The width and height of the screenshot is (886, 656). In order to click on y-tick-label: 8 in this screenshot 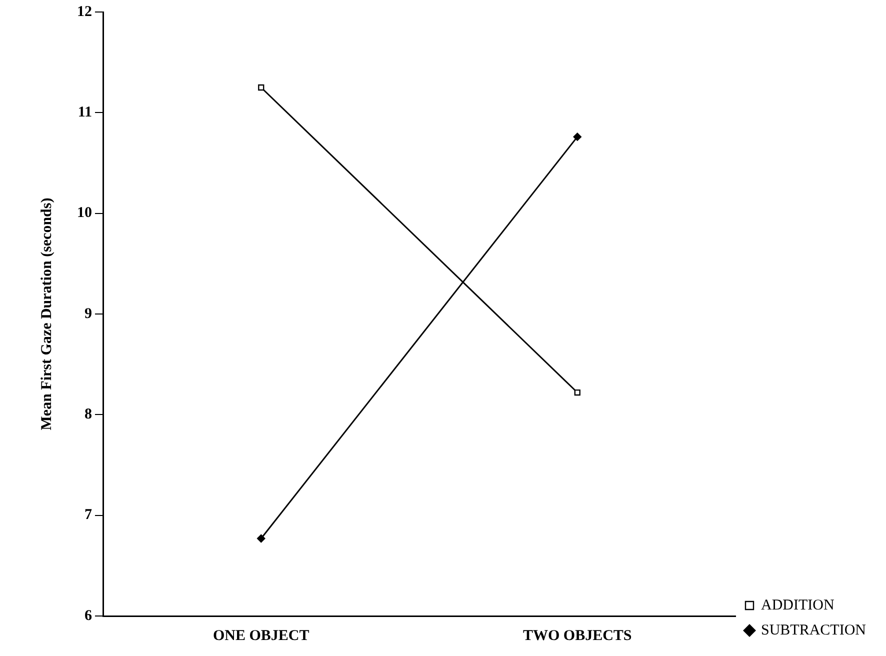, I will do `click(88, 414)`.